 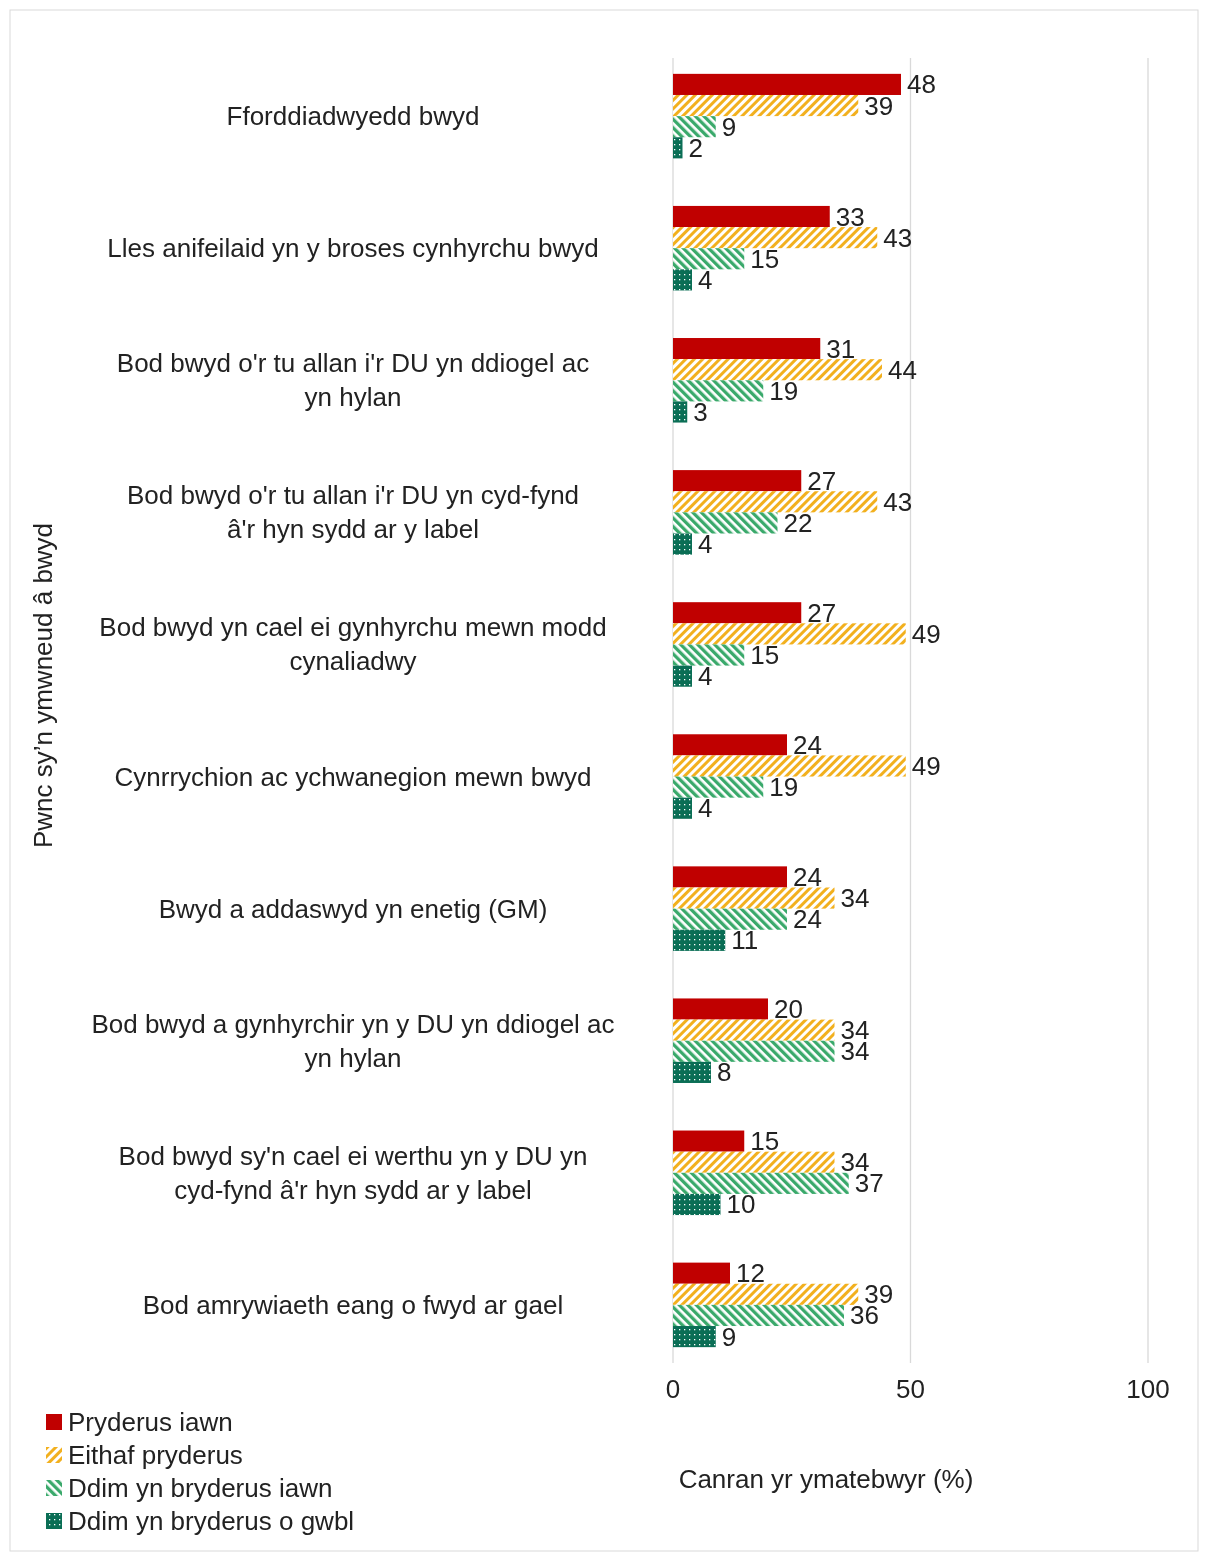 What do you see at coordinates (200, 1488) in the screenshot?
I see `legend-label: Ddim yn bryderus iawn` at bounding box center [200, 1488].